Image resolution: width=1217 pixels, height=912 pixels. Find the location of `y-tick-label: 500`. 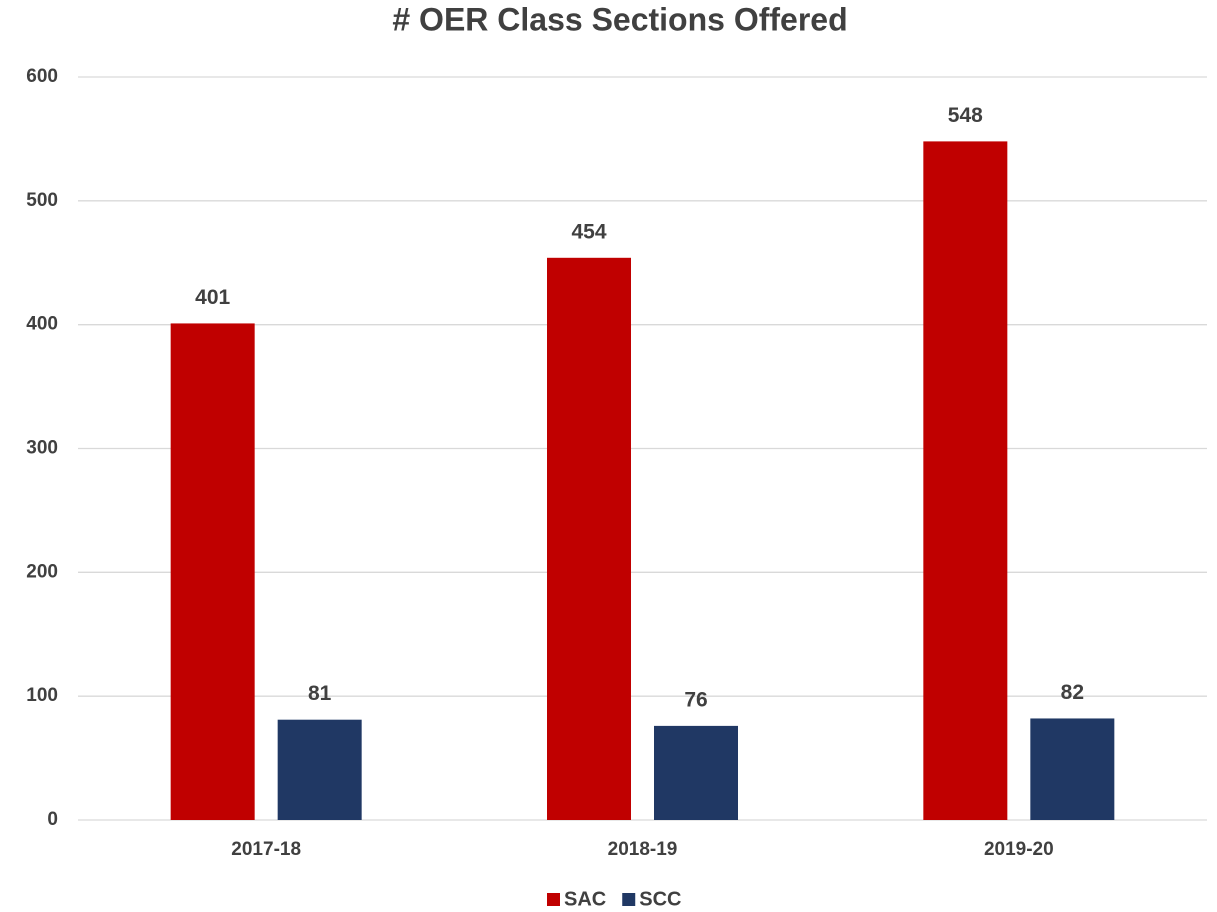

y-tick-label: 500 is located at coordinates (42, 200).